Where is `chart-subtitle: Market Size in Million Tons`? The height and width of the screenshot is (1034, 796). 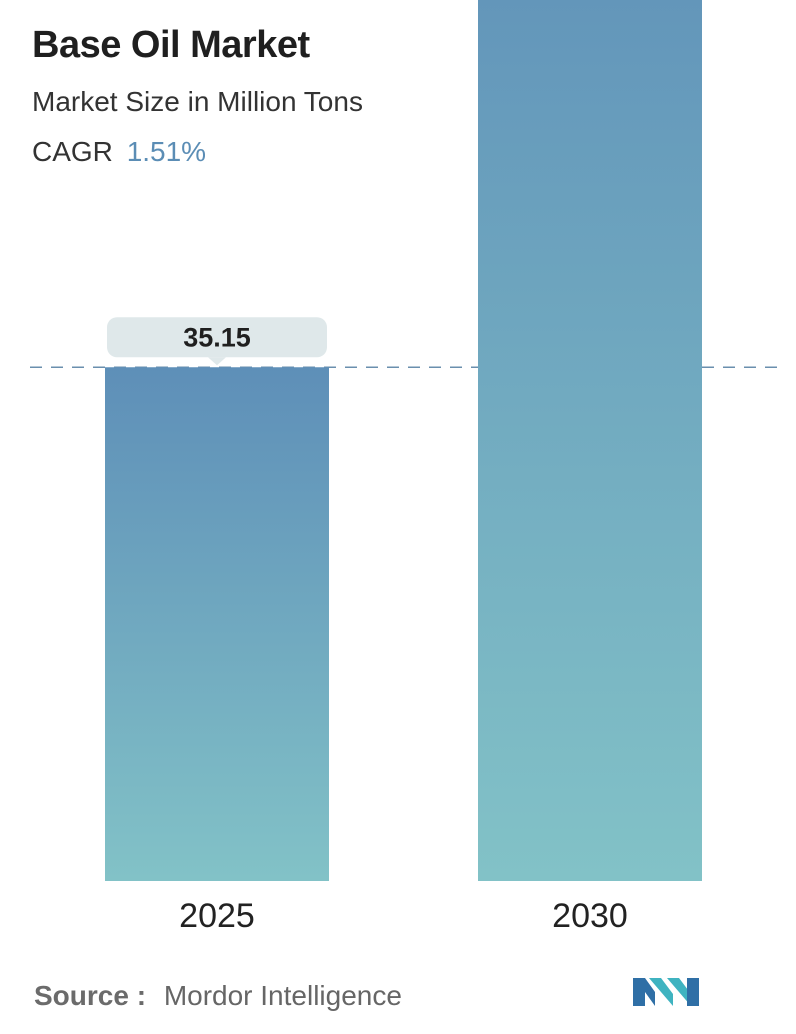 chart-subtitle: Market Size in Million Tons is located at coordinates (197, 101).